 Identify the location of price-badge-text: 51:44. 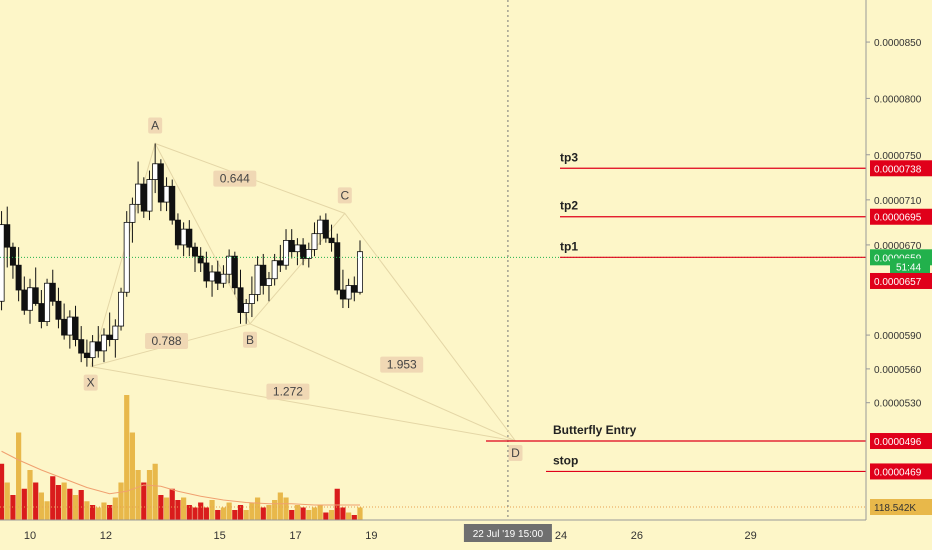
(908, 267).